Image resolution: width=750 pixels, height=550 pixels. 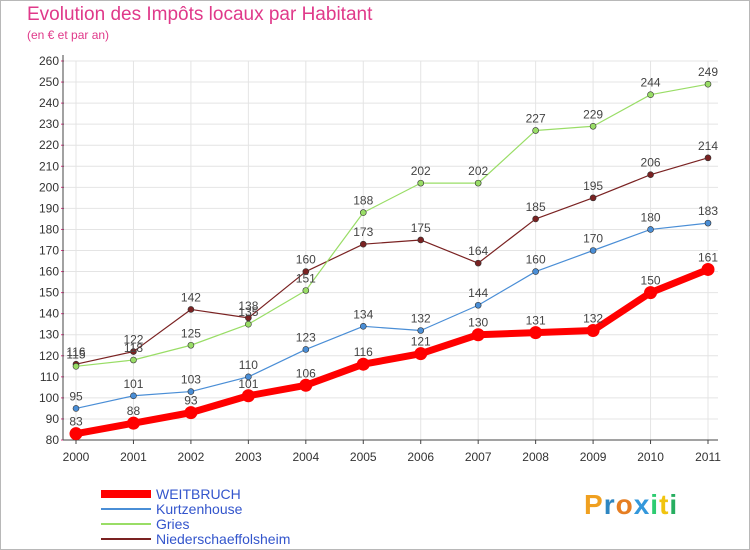 What do you see at coordinates (593, 239) in the screenshot?
I see `data-label: 170` at bounding box center [593, 239].